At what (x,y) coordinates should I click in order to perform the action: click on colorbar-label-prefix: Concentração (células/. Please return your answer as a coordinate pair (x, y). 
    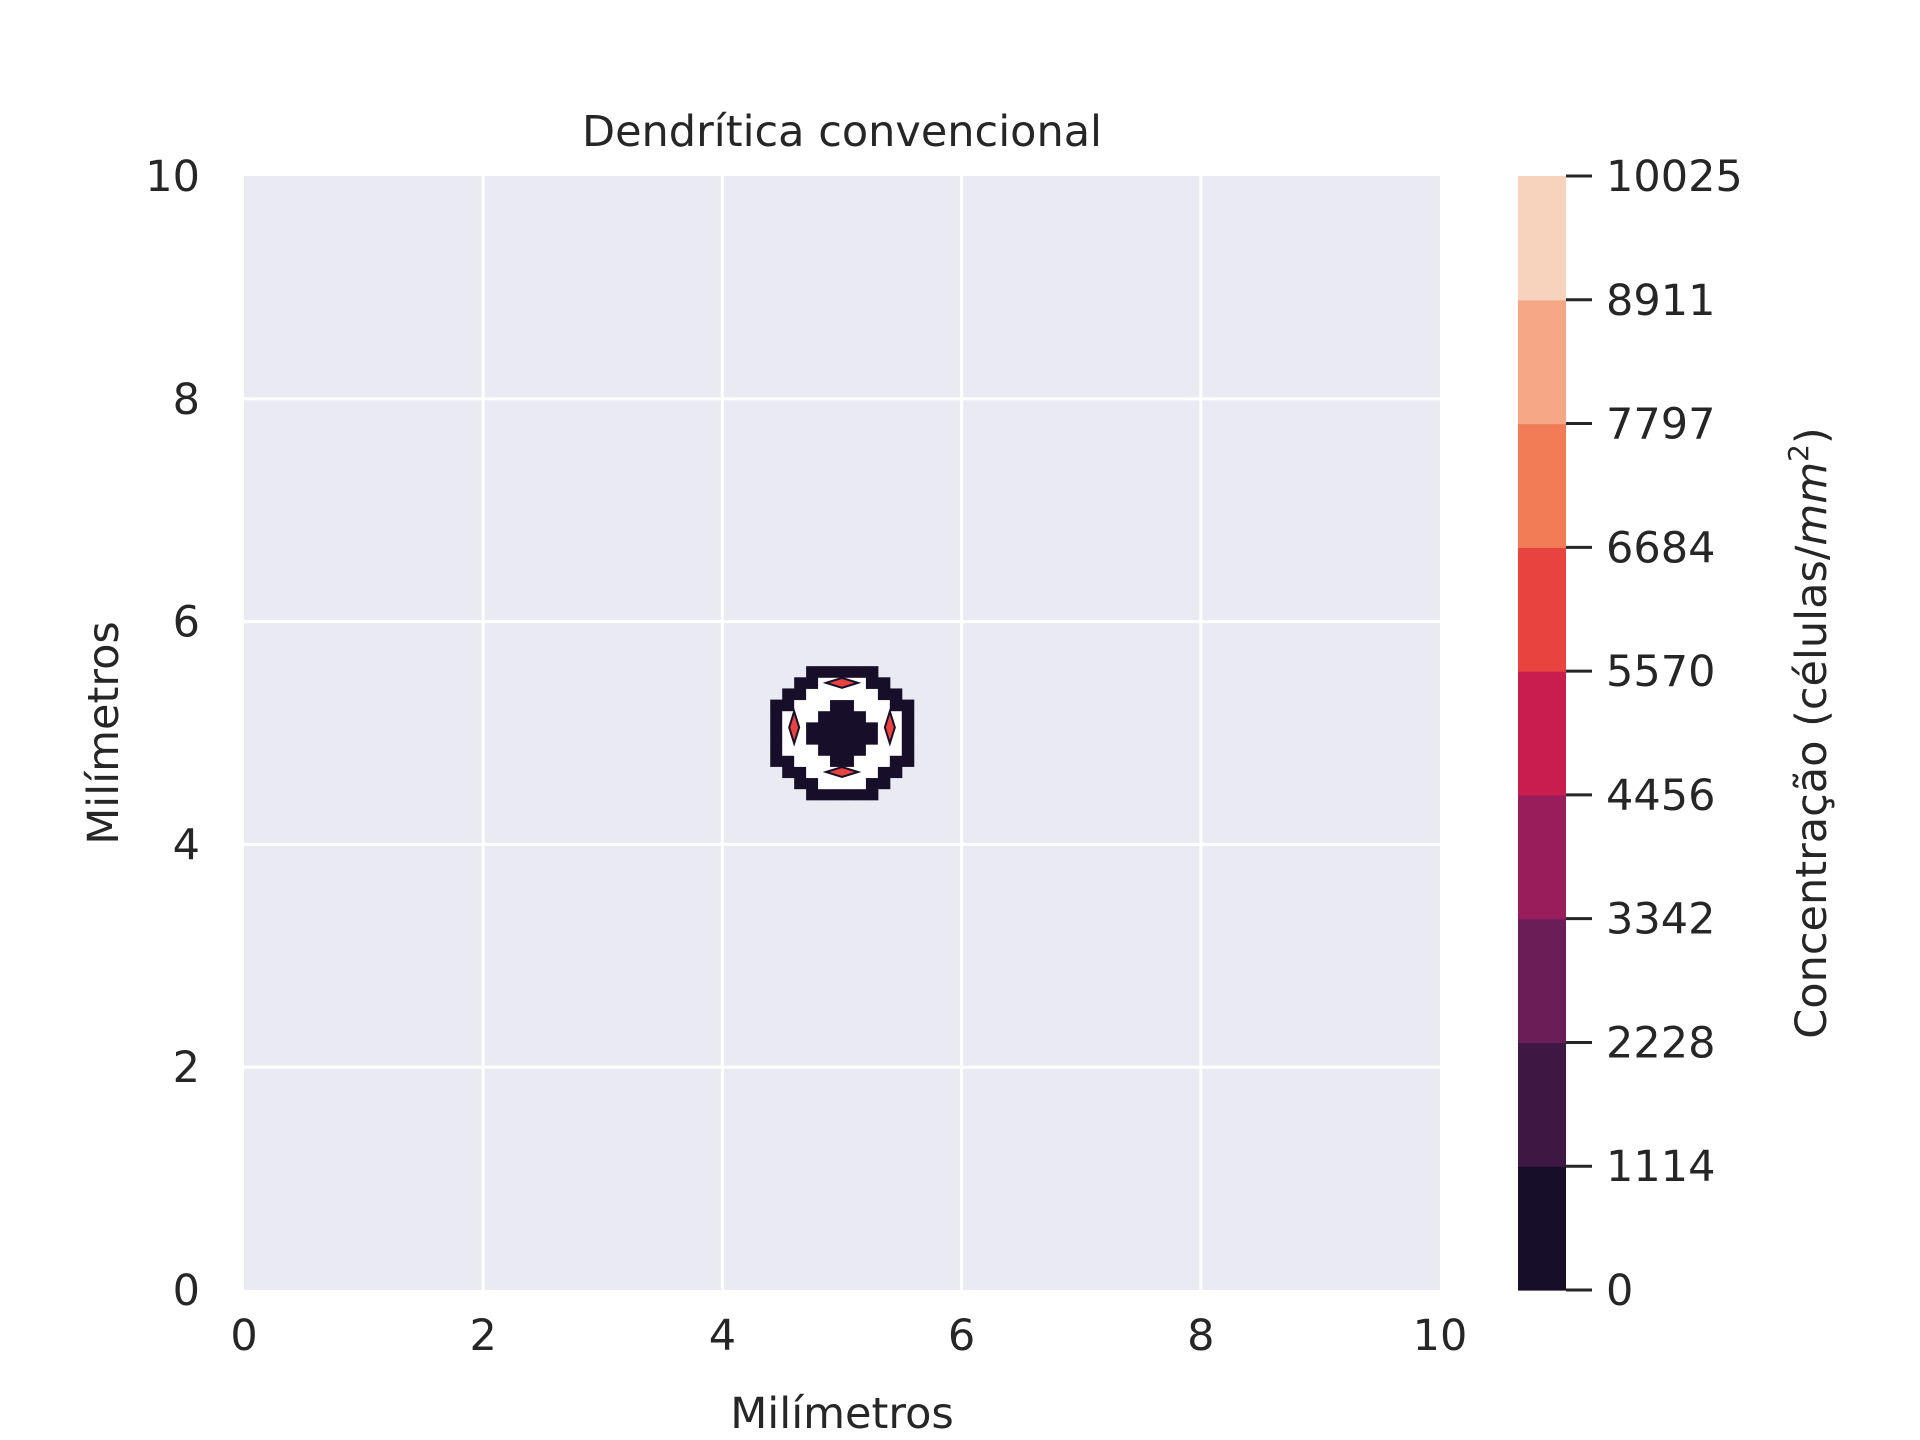
    Looking at the image, I should click on (1812, 792).